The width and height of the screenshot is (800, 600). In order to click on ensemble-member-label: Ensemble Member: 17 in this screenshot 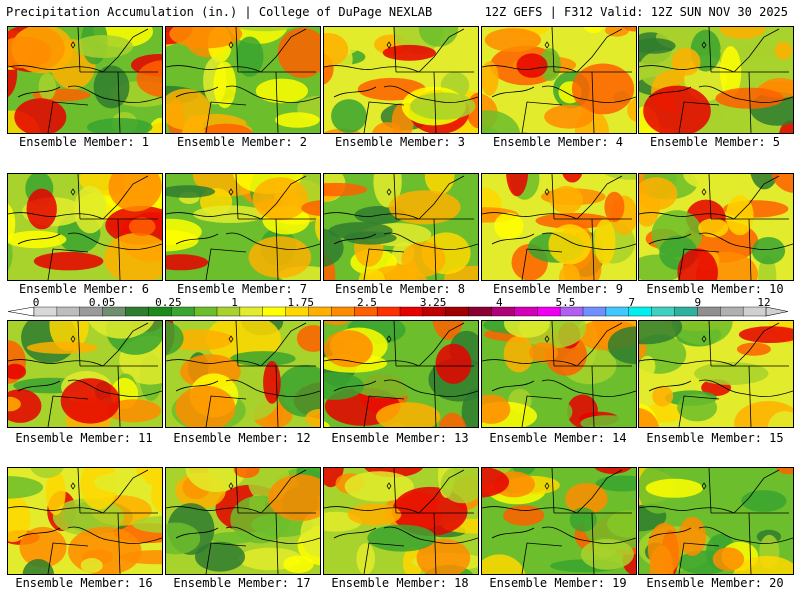, I will do `click(242, 583)`.